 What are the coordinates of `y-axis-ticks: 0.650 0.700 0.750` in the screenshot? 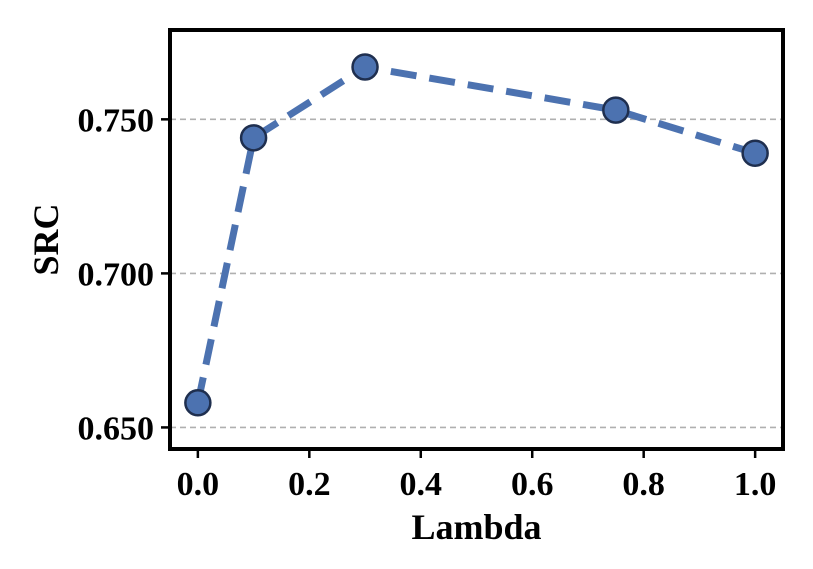 It's located at (124, 274).